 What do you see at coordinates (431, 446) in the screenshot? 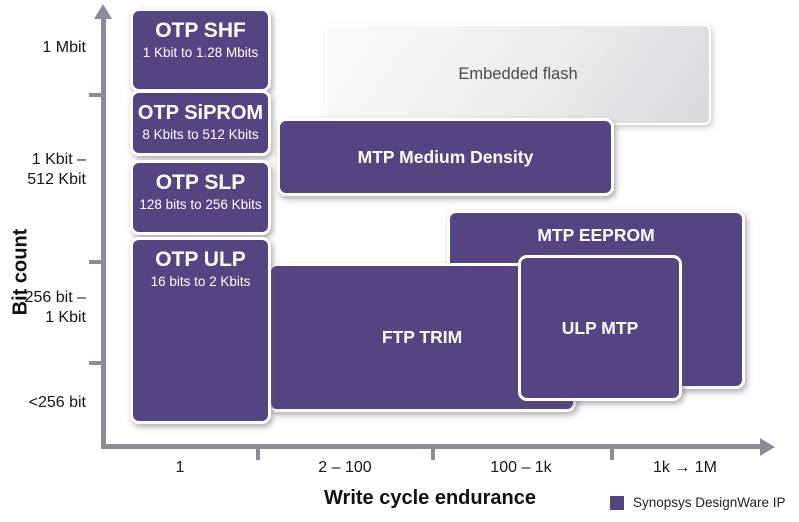
I see `x-axis-line` at bounding box center [431, 446].